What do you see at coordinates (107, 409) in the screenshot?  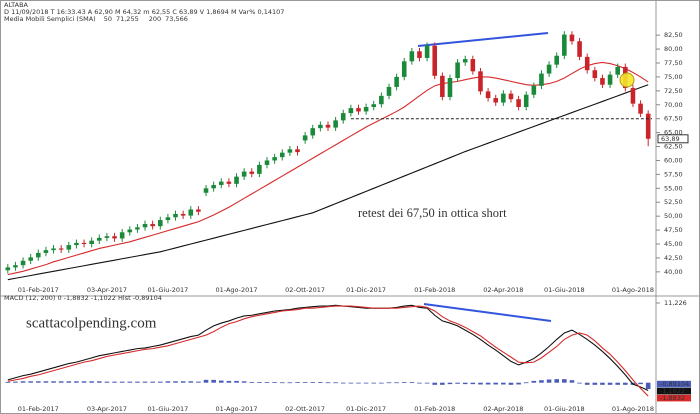 I see `x-tick-label: 03-Apr-2017` at bounding box center [107, 409].